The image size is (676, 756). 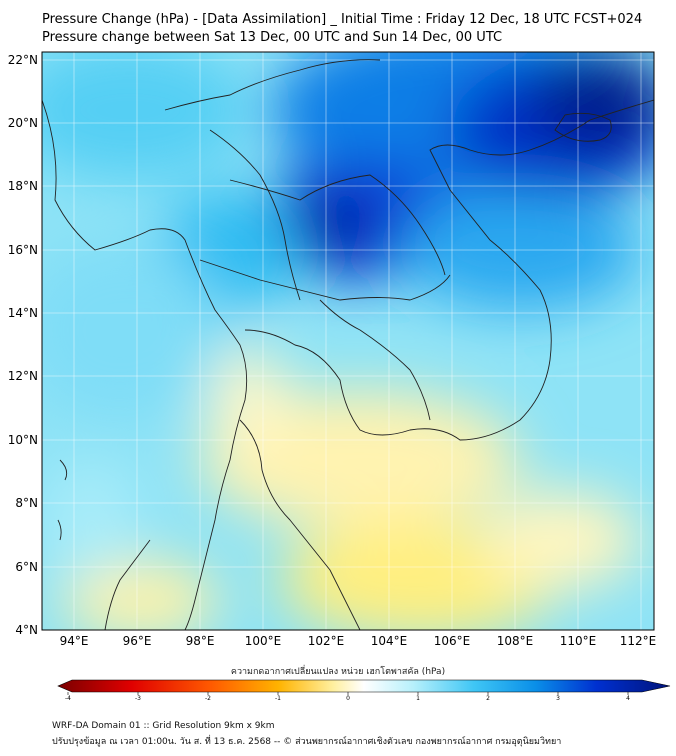 I want to click on lat-label: 18°N, so click(x=23, y=186).